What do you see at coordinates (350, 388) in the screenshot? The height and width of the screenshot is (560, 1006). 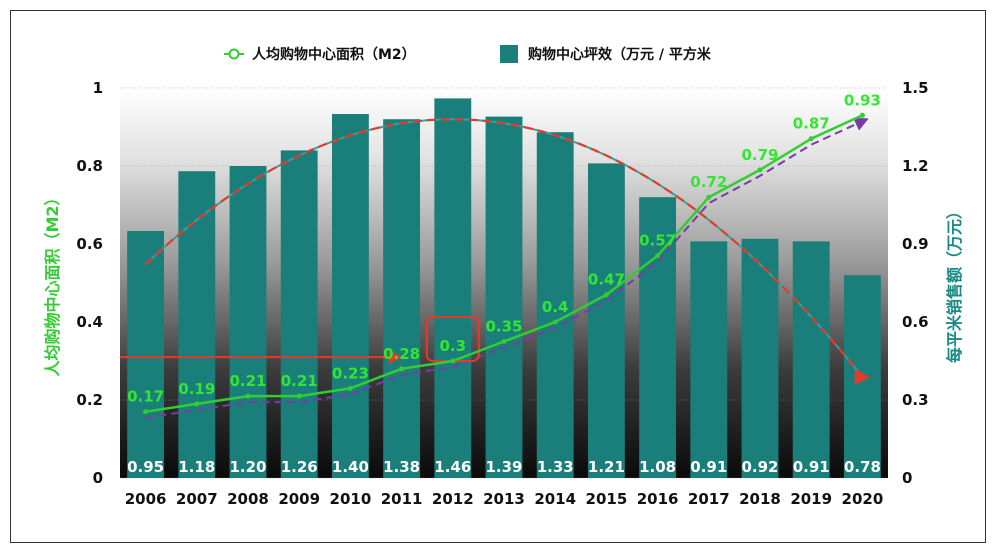 I see `line-point-2010` at bounding box center [350, 388].